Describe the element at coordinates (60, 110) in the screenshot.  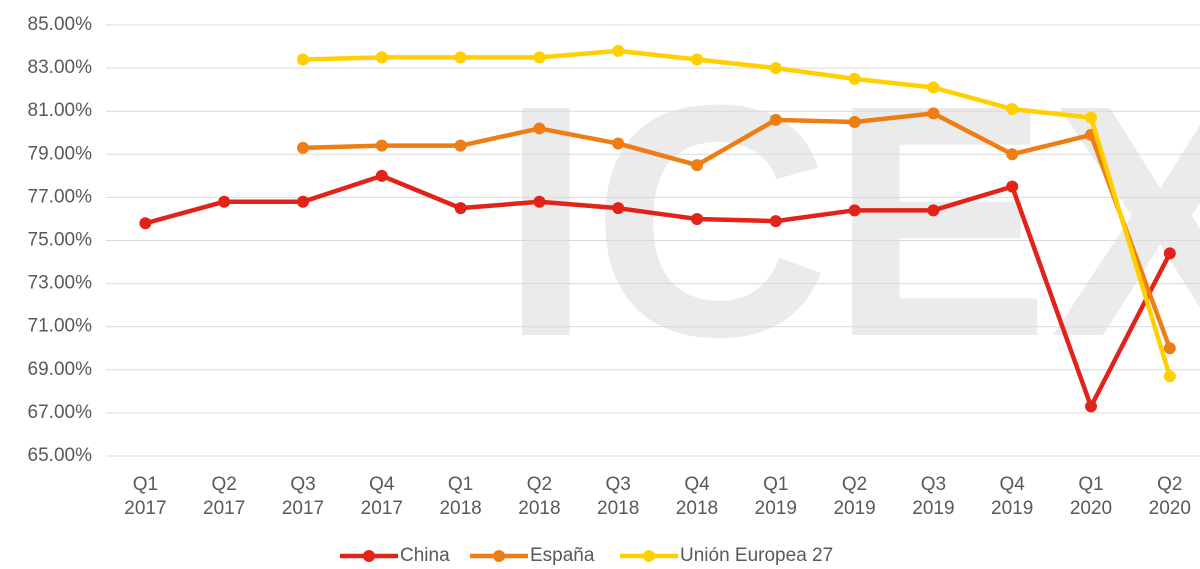
I see `y-tick-label: 81.00%` at that location.